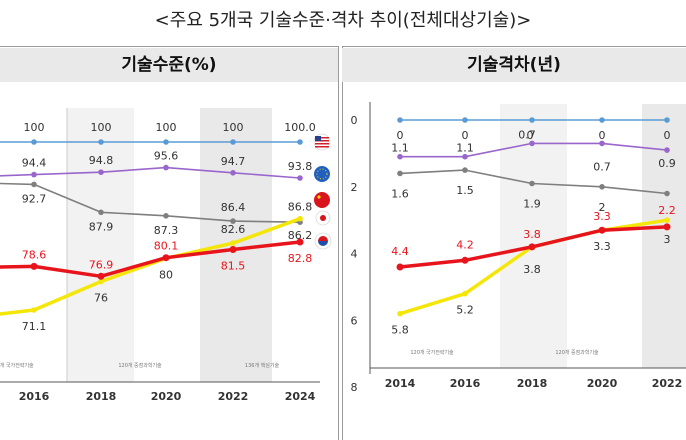  What do you see at coordinates (532, 269) in the screenshot?
I see `data-label-china: 3.8` at bounding box center [532, 269].